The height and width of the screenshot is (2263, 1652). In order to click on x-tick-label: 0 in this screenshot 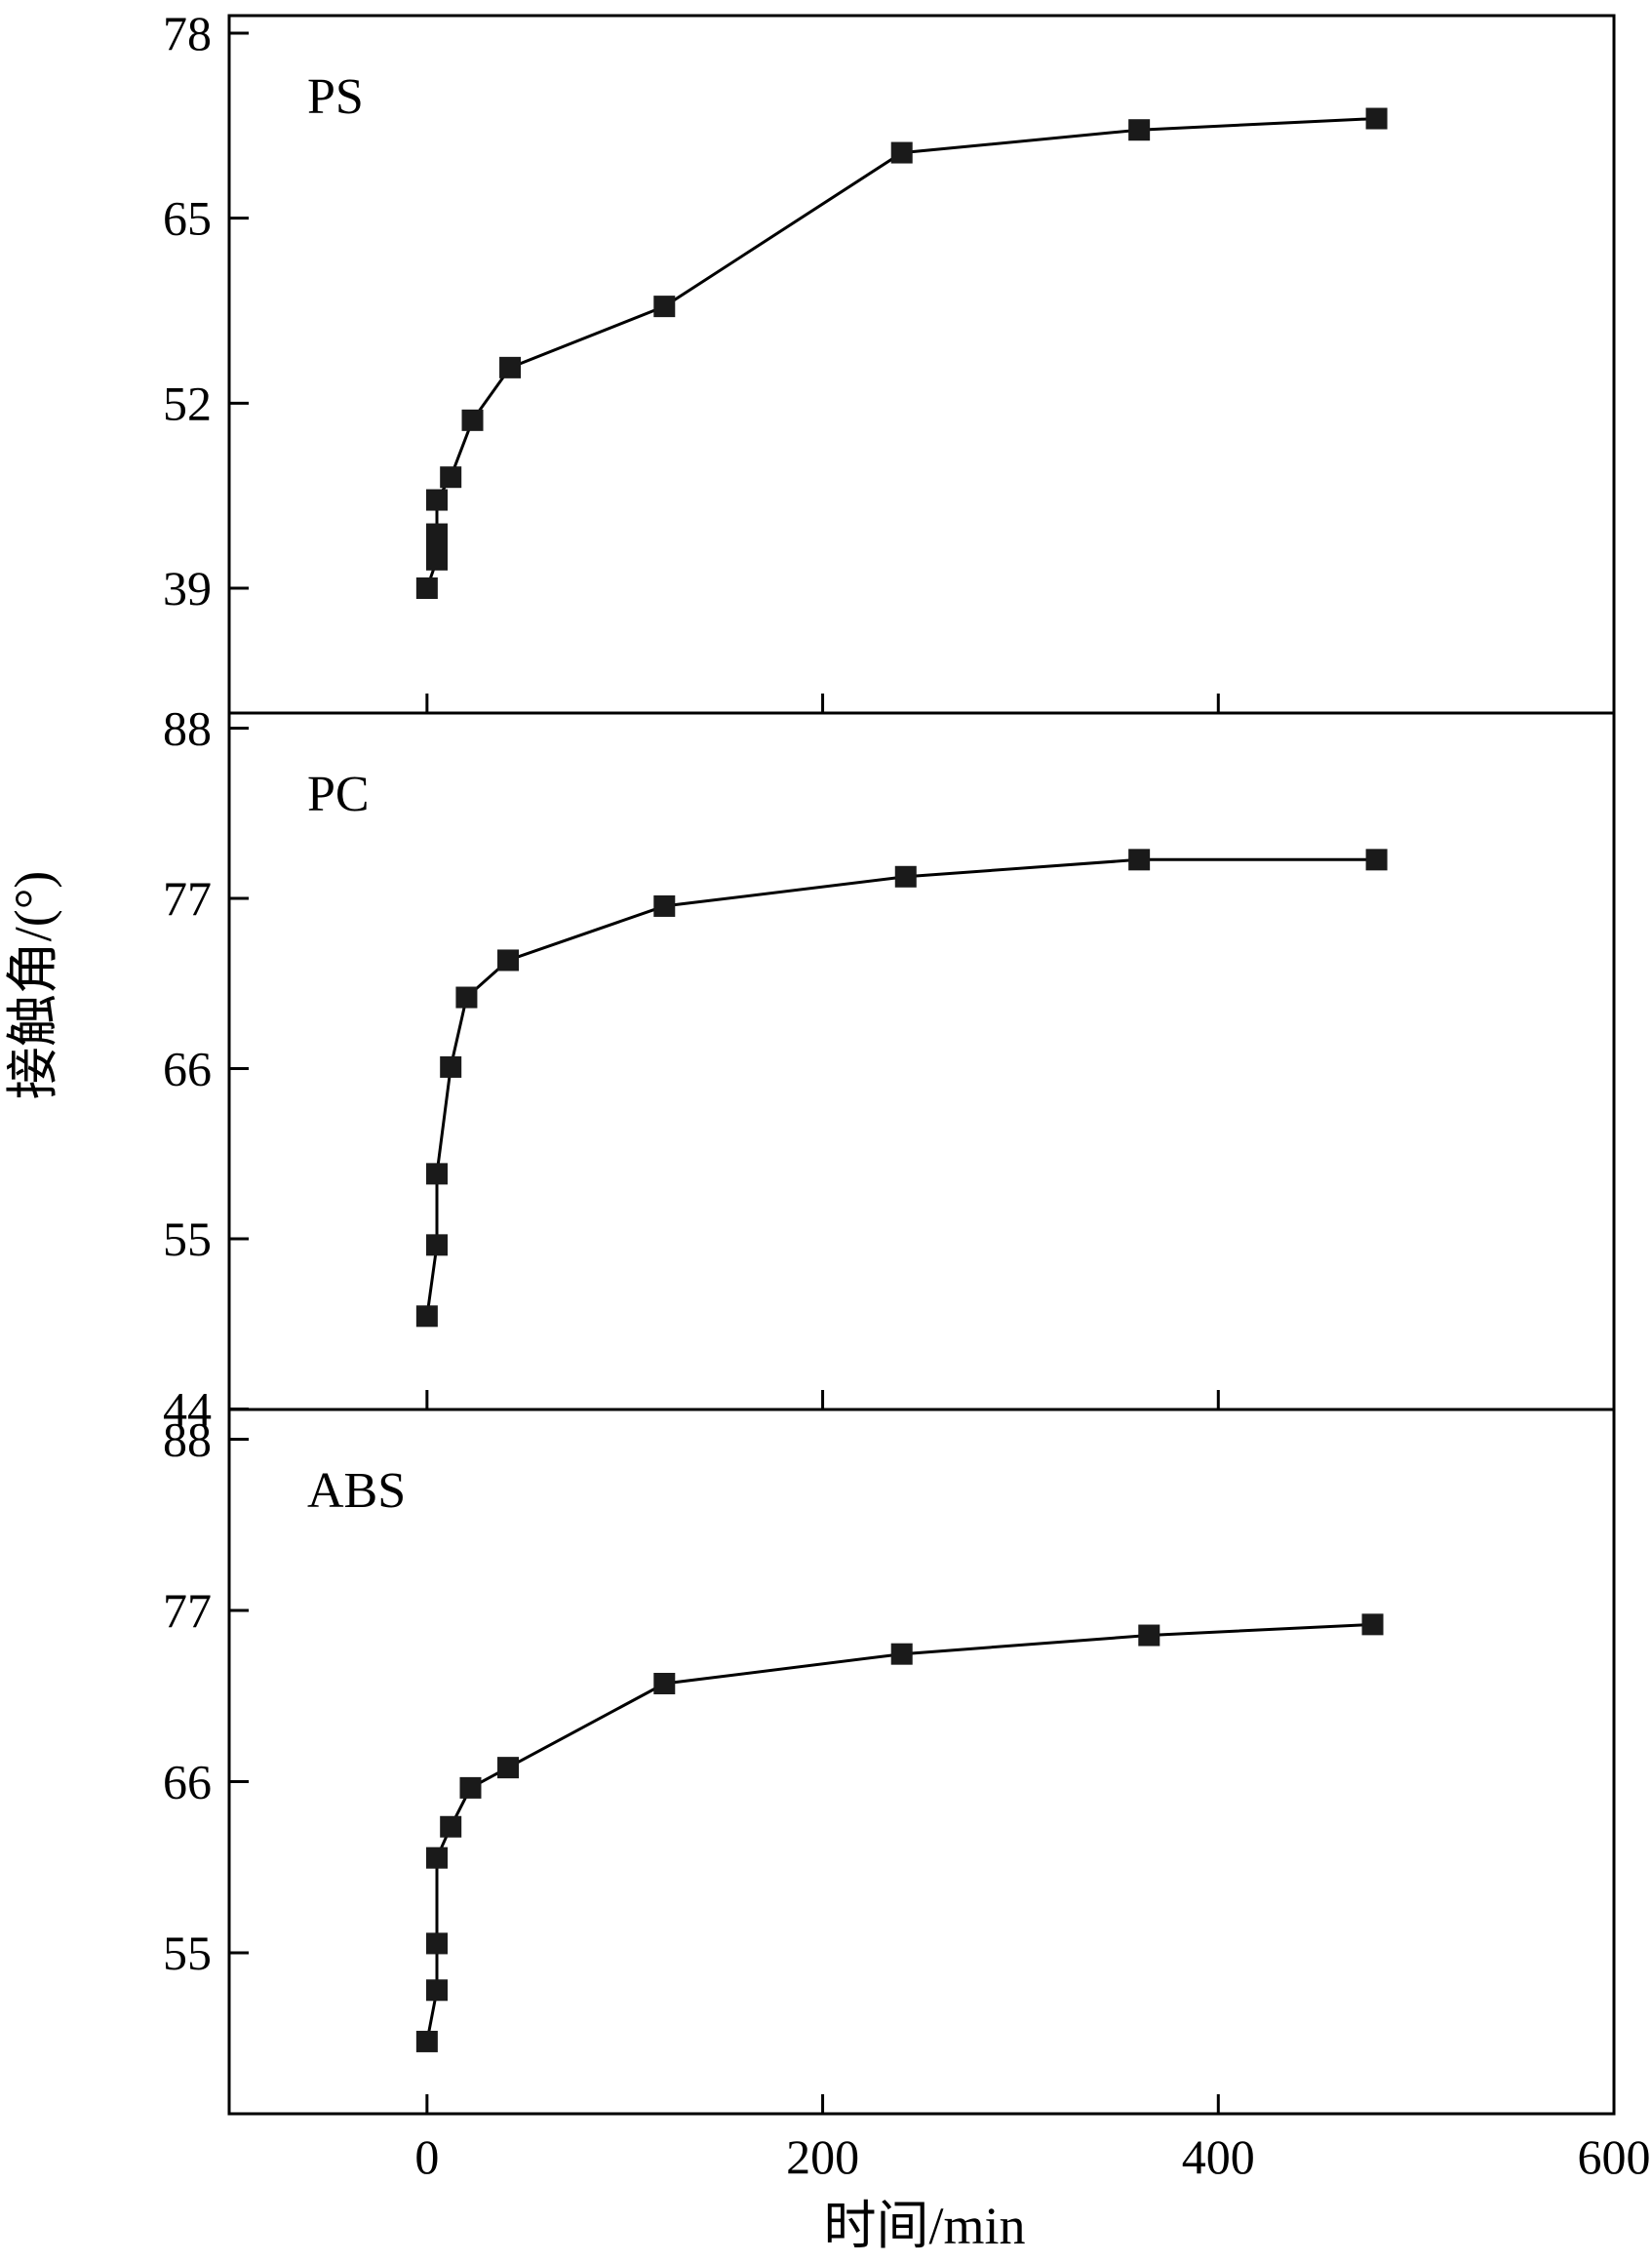, I will do `click(426, 2156)`.